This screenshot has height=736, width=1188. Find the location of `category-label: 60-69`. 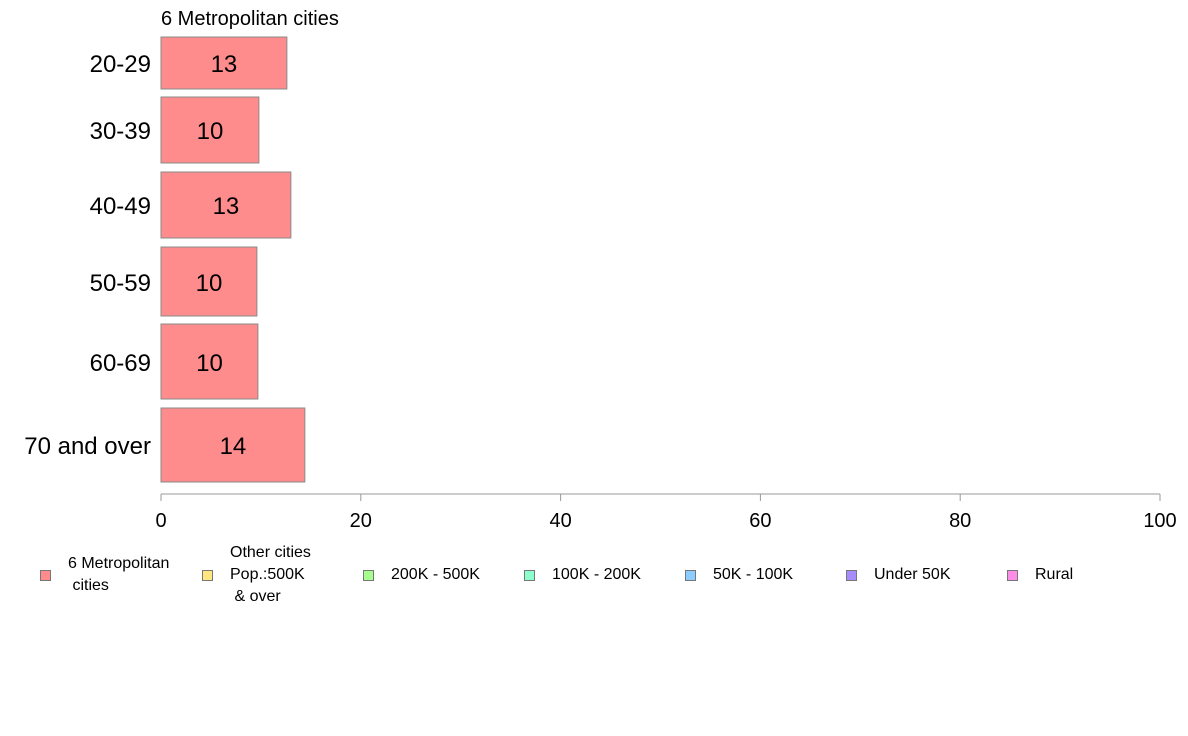

category-label: 60-69 is located at coordinates (120, 363).